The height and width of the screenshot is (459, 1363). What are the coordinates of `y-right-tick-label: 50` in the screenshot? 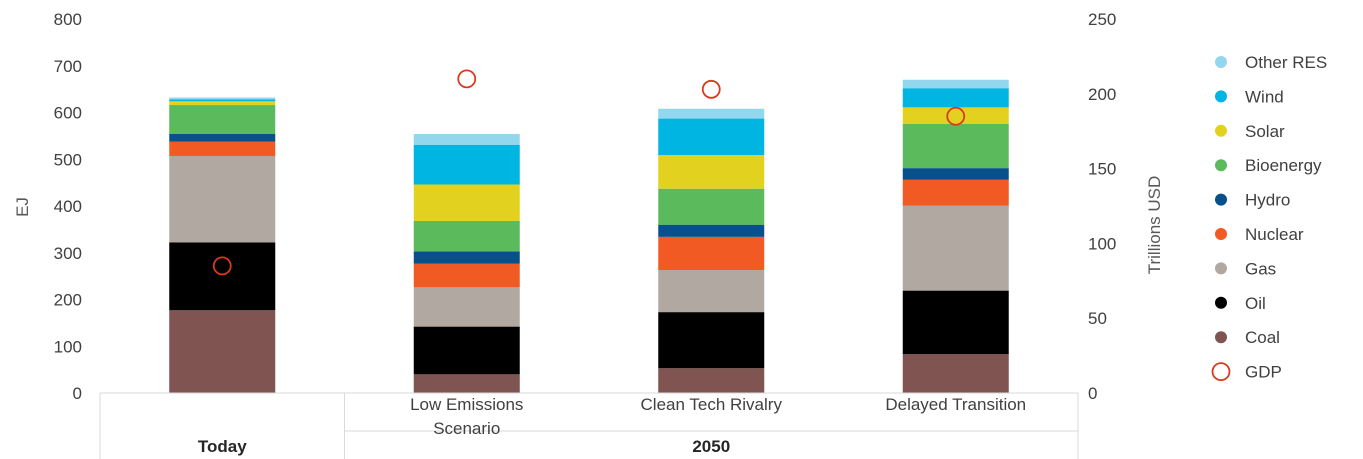 It's located at (1097, 318).